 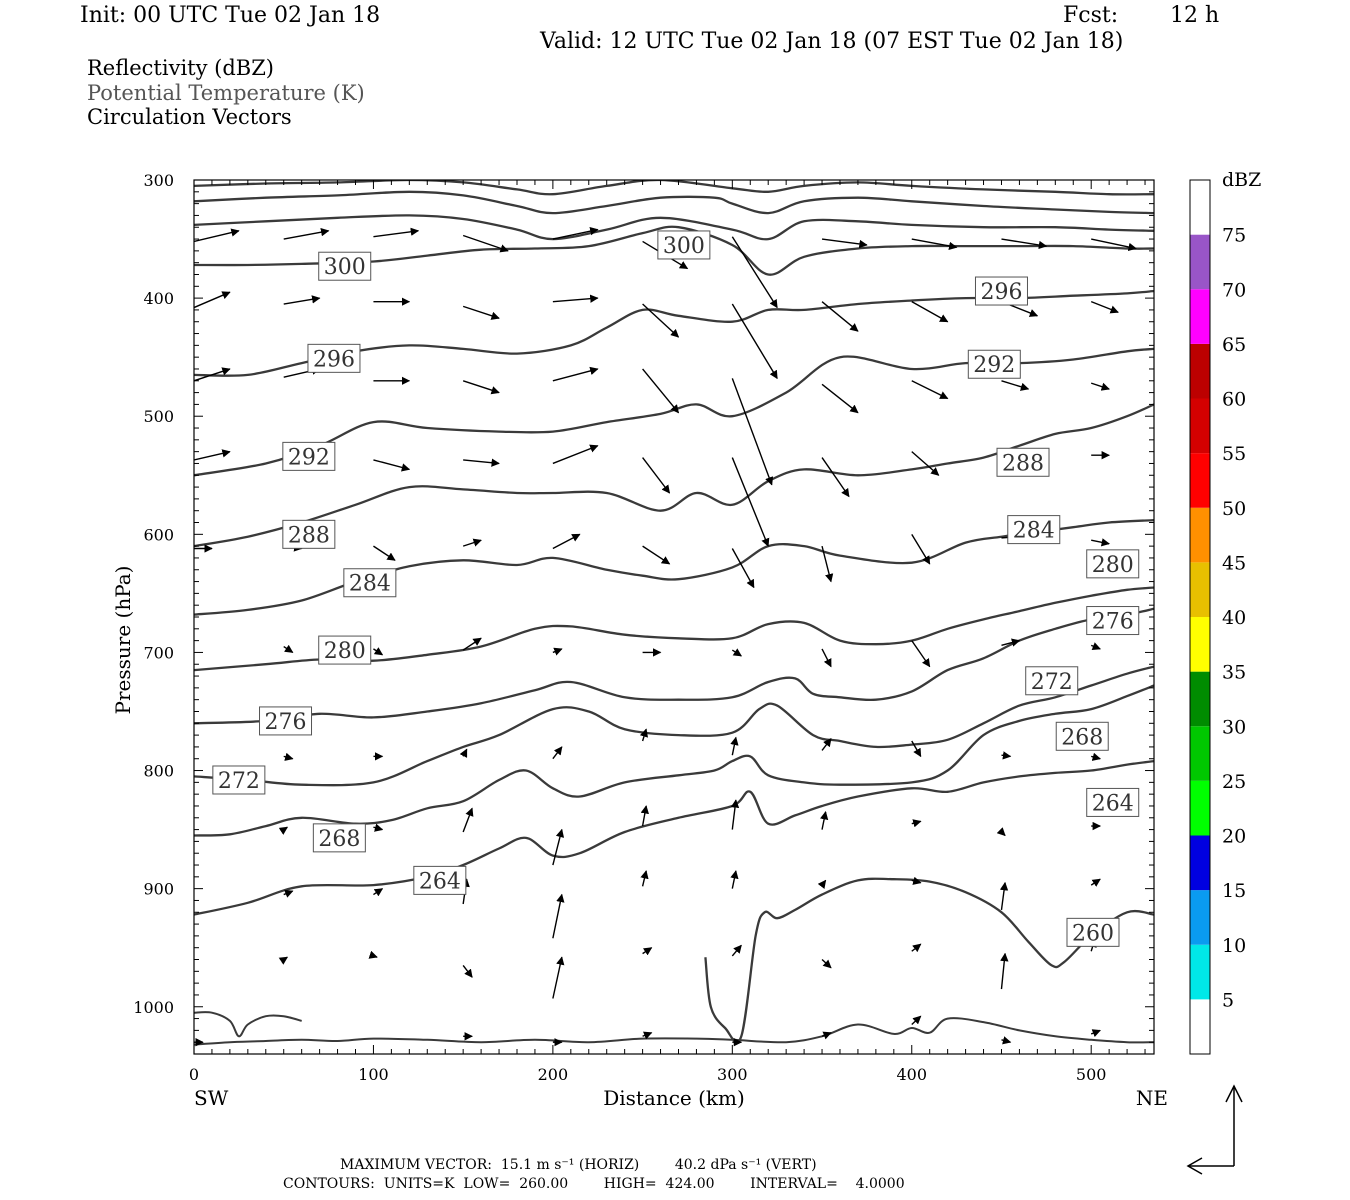 I want to click on colorbar-label: 20, so click(x=1234, y=837).